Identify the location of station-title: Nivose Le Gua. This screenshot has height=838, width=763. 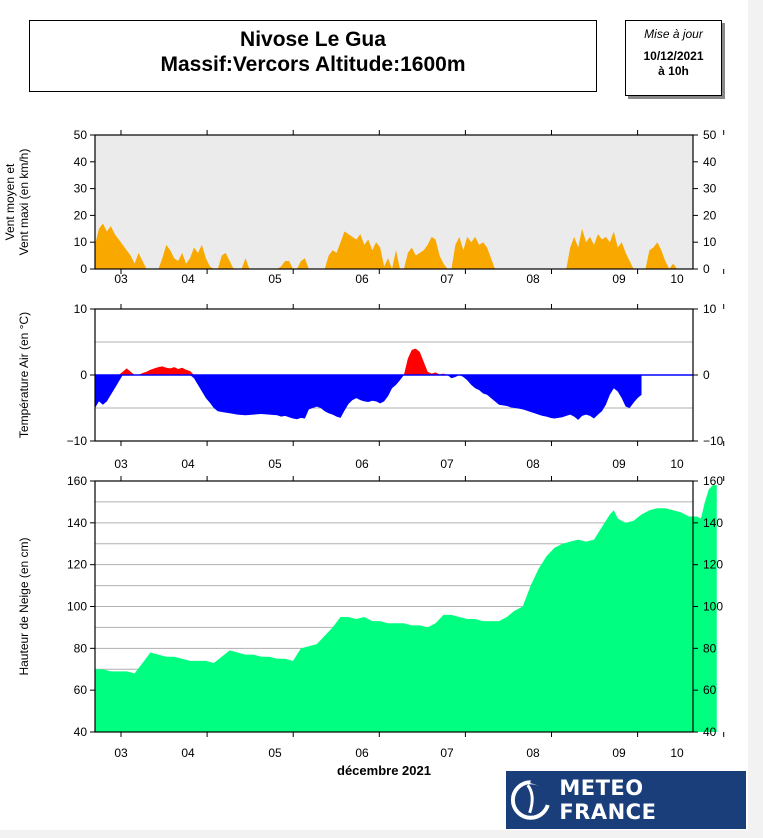
(313, 39).